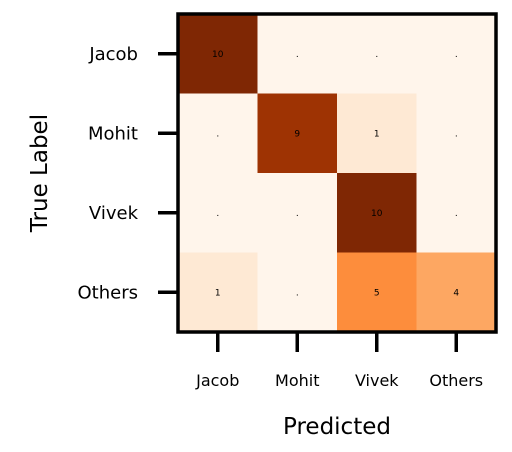 The image size is (512, 452). I want to click on cell-label-0-2: ., so click(376, 55).